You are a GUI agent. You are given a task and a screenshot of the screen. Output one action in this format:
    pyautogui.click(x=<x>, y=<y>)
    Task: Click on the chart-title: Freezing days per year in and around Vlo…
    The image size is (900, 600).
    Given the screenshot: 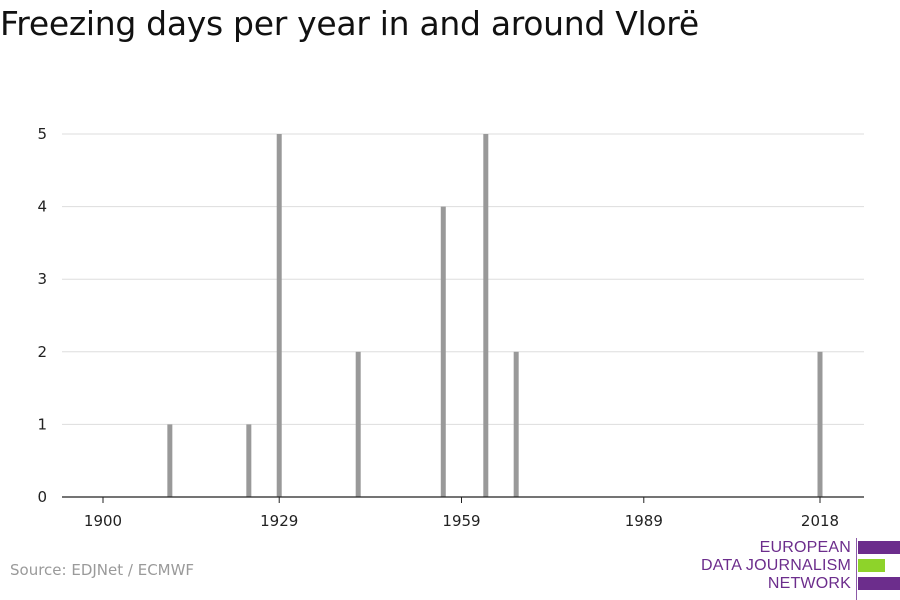 What is the action you would take?
    pyautogui.click(x=349, y=23)
    